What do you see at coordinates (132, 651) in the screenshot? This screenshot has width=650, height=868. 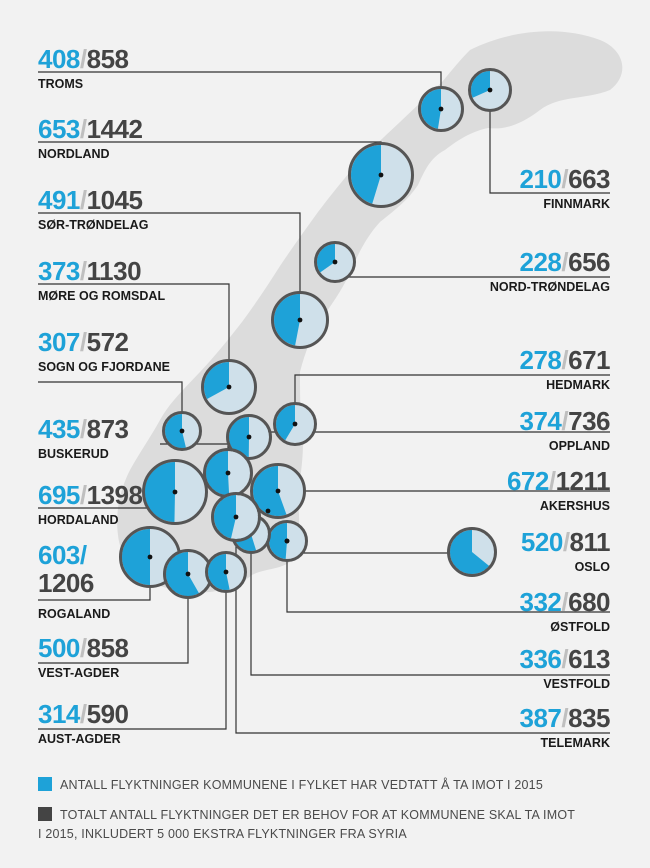 I see `leader-aust-agder` at bounding box center [132, 651].